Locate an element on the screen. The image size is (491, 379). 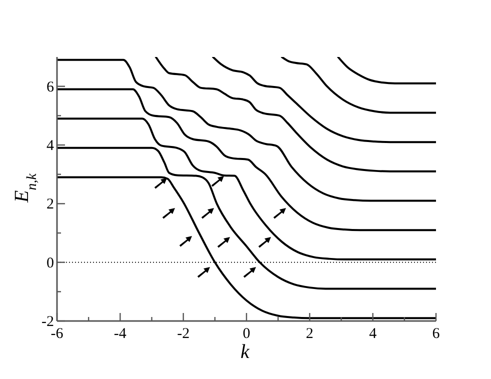
y-tick-label: 4 is located at coordinates (50, 146).